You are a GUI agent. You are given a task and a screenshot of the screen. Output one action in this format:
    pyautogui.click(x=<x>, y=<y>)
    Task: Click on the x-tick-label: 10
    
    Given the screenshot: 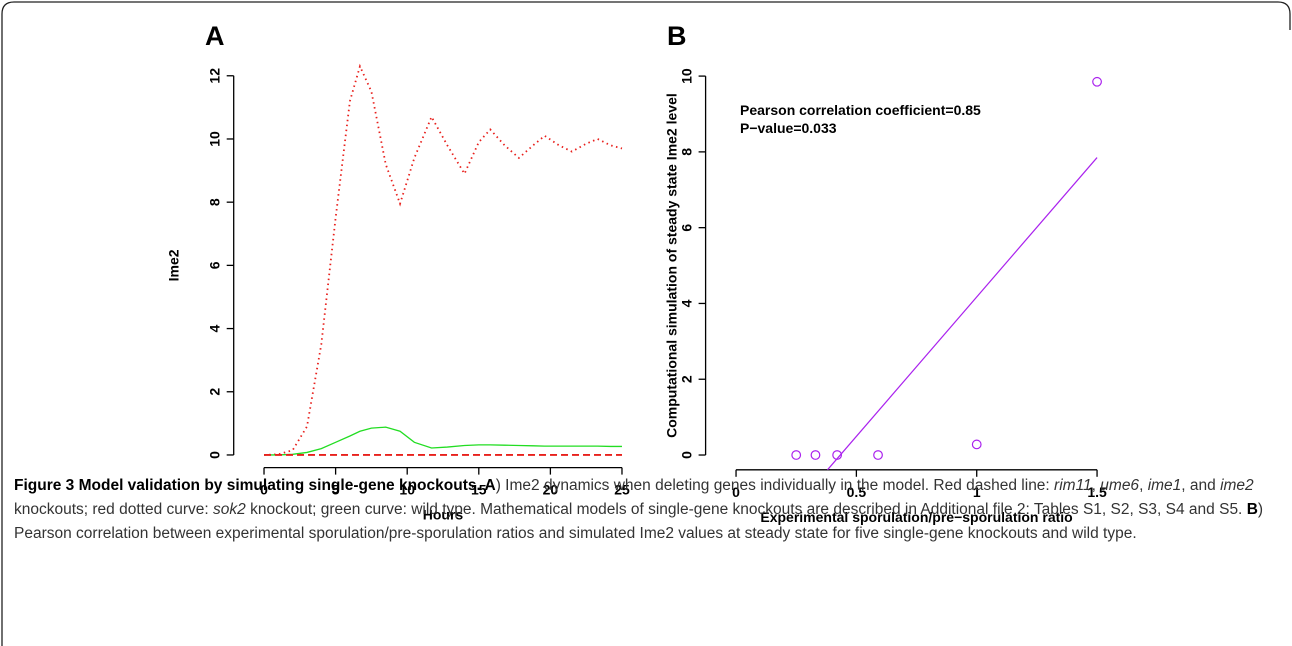 What is the action you would take?
    pyautogui.click(x=407, y=490)
    